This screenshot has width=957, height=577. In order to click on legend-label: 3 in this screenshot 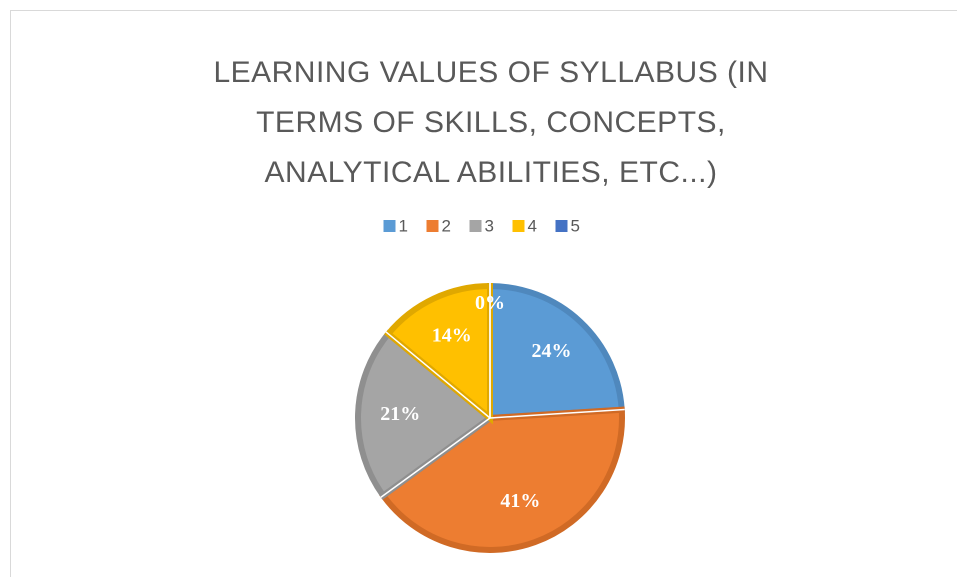, I will do `click(489, 225)`.